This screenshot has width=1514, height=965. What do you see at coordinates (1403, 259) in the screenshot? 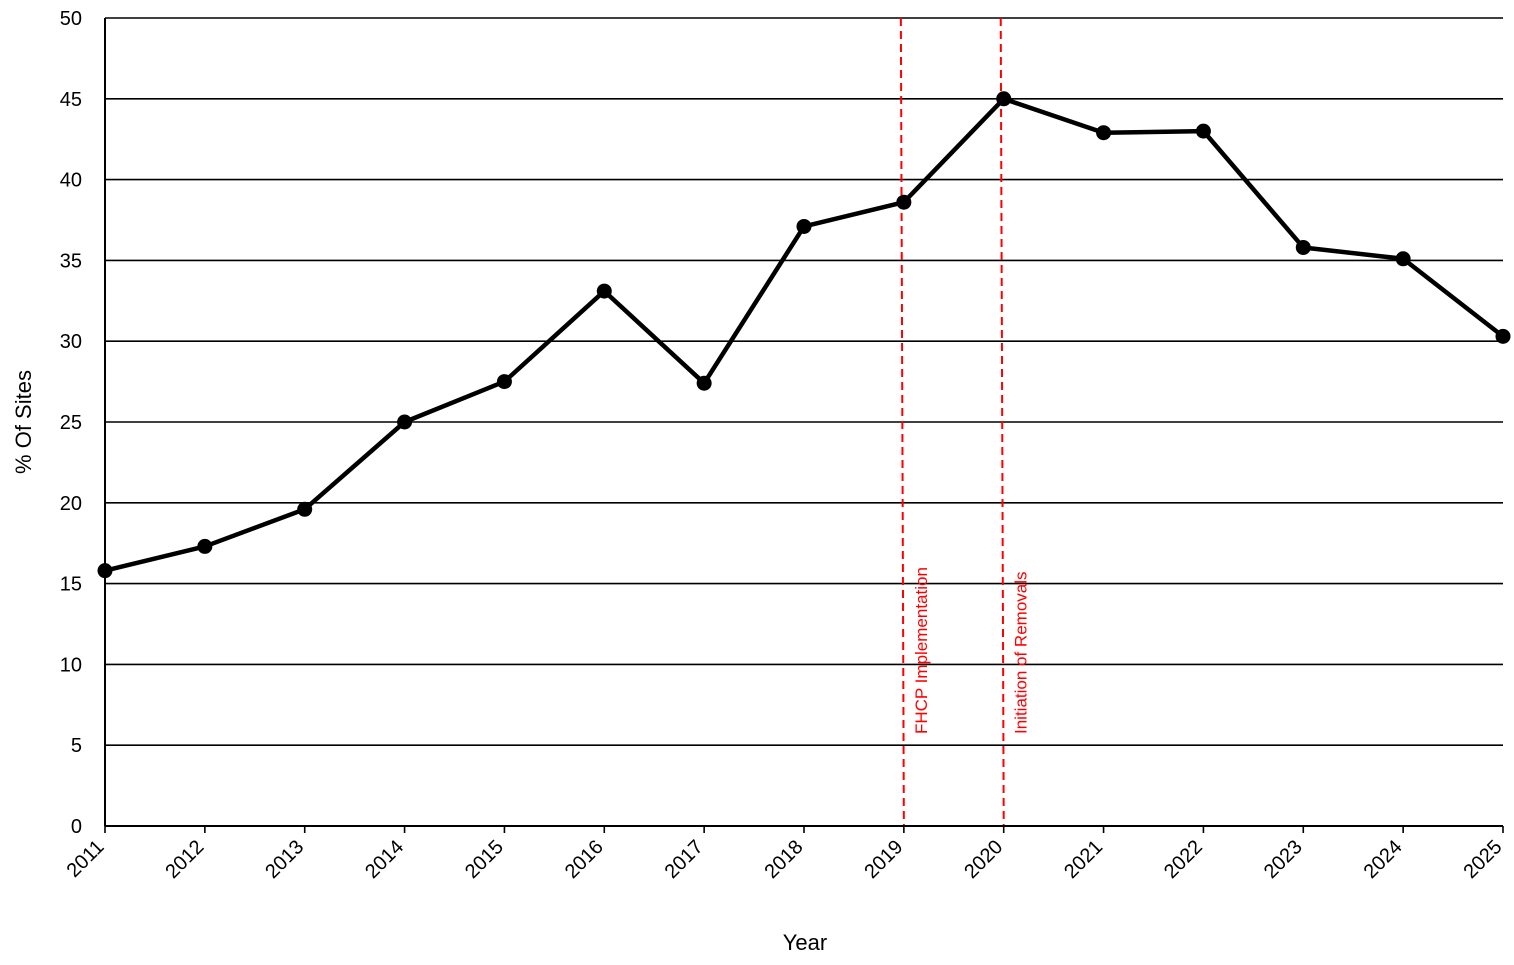
I see `data-point-2024` at bounding box center [1403, 259].